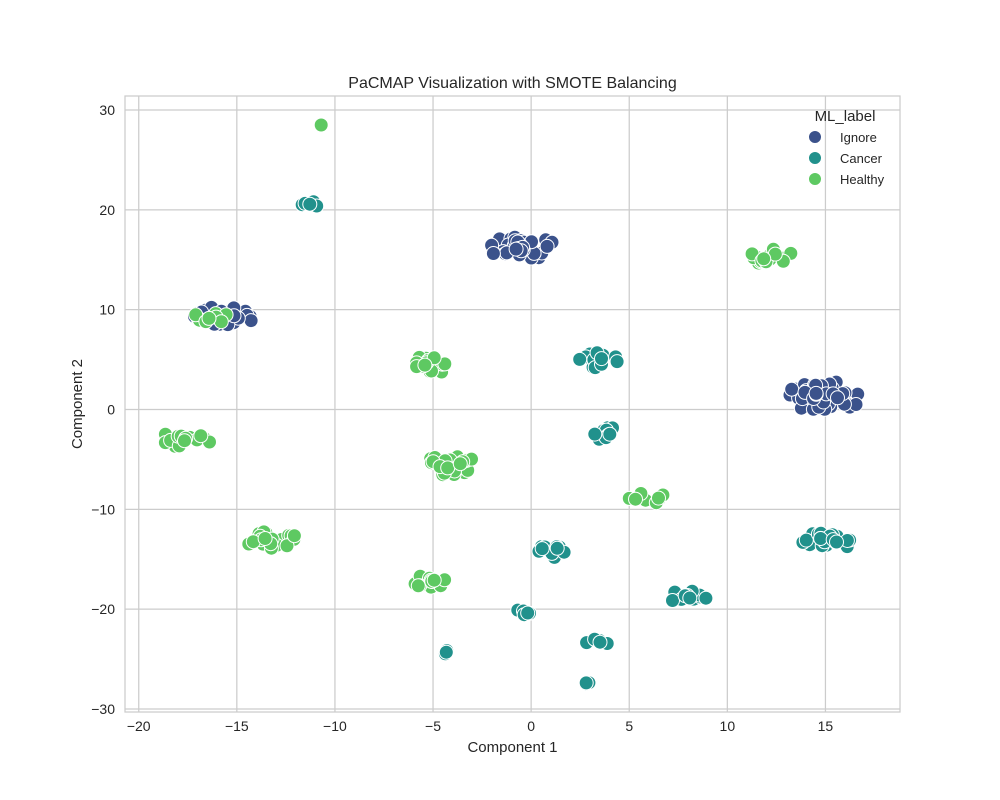 The image size is (1000, 800). What do you see at coordinates (103, 709) in the screenshot?
I see `y-tick-label: −30` at bounding box center [103, 709].